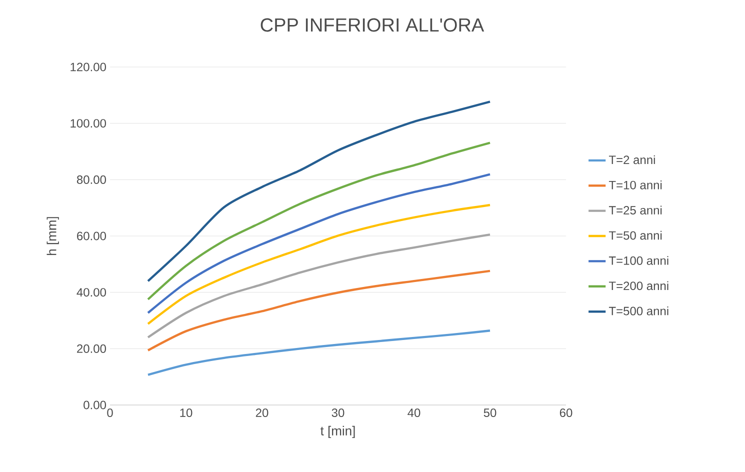 Image resolution: width=745 pixels, height=472 pixels. I want to click on legend-label: T=200 anni, so click(638, 285).